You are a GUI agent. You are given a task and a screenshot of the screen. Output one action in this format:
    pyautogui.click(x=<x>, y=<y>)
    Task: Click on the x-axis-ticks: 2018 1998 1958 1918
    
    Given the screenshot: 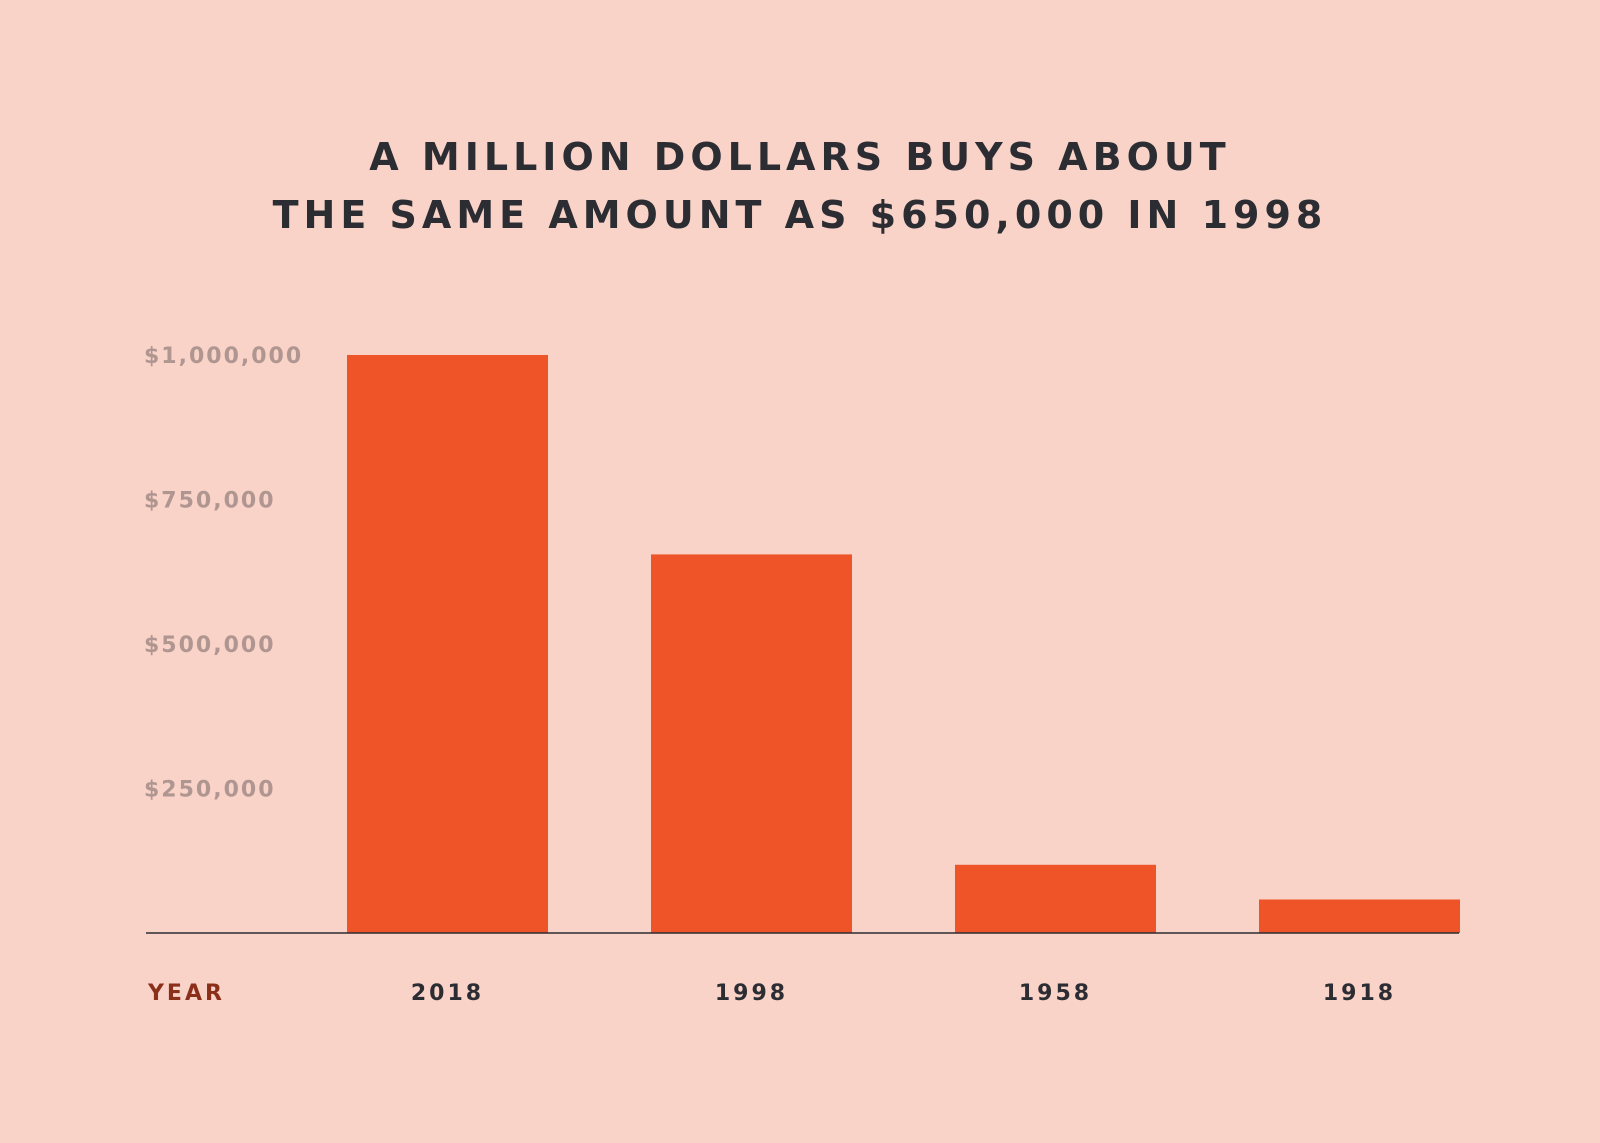 What is the action you would take?
    pyautogui.click(x=903, y=993)
    